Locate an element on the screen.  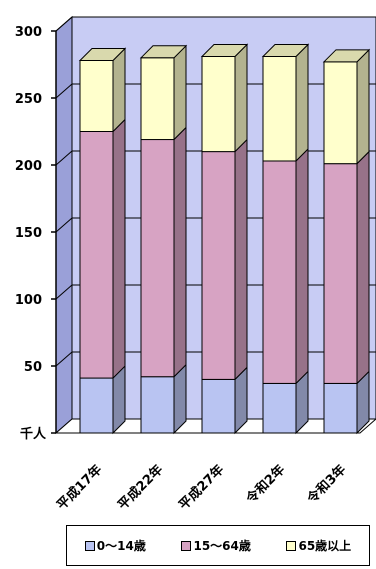
legend-item: 0～14歳 is located at coordinates (115, 545).